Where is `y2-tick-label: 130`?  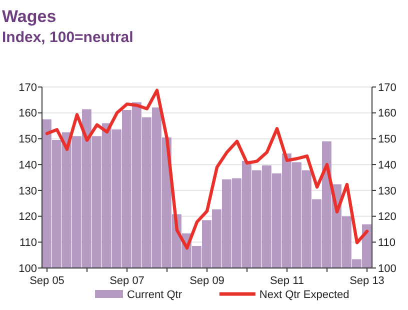
y2-tick-label: 130 is located at coordinates (387, 191).